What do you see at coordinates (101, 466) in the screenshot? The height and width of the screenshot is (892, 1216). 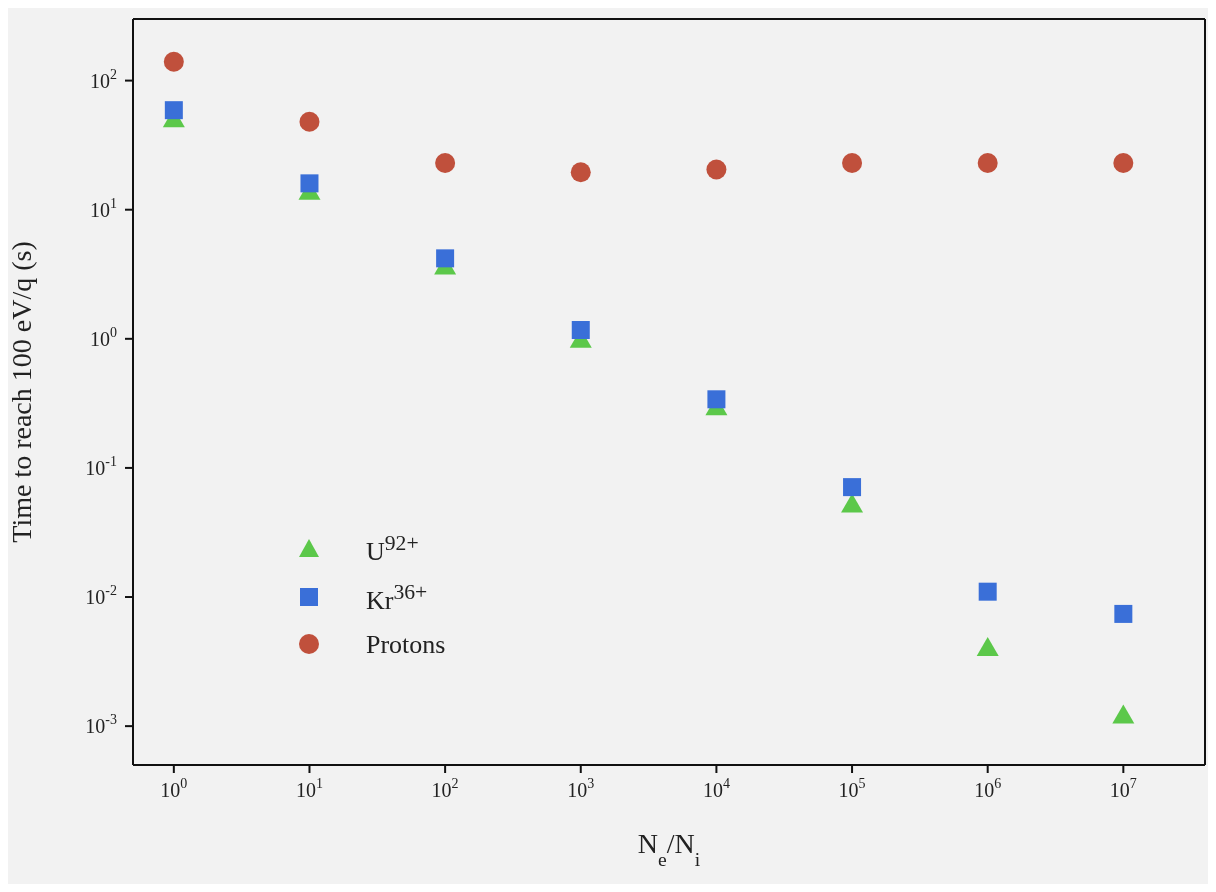 I see `y-tick-label: 10$^{-1}$` at bounding box center [101, 466].